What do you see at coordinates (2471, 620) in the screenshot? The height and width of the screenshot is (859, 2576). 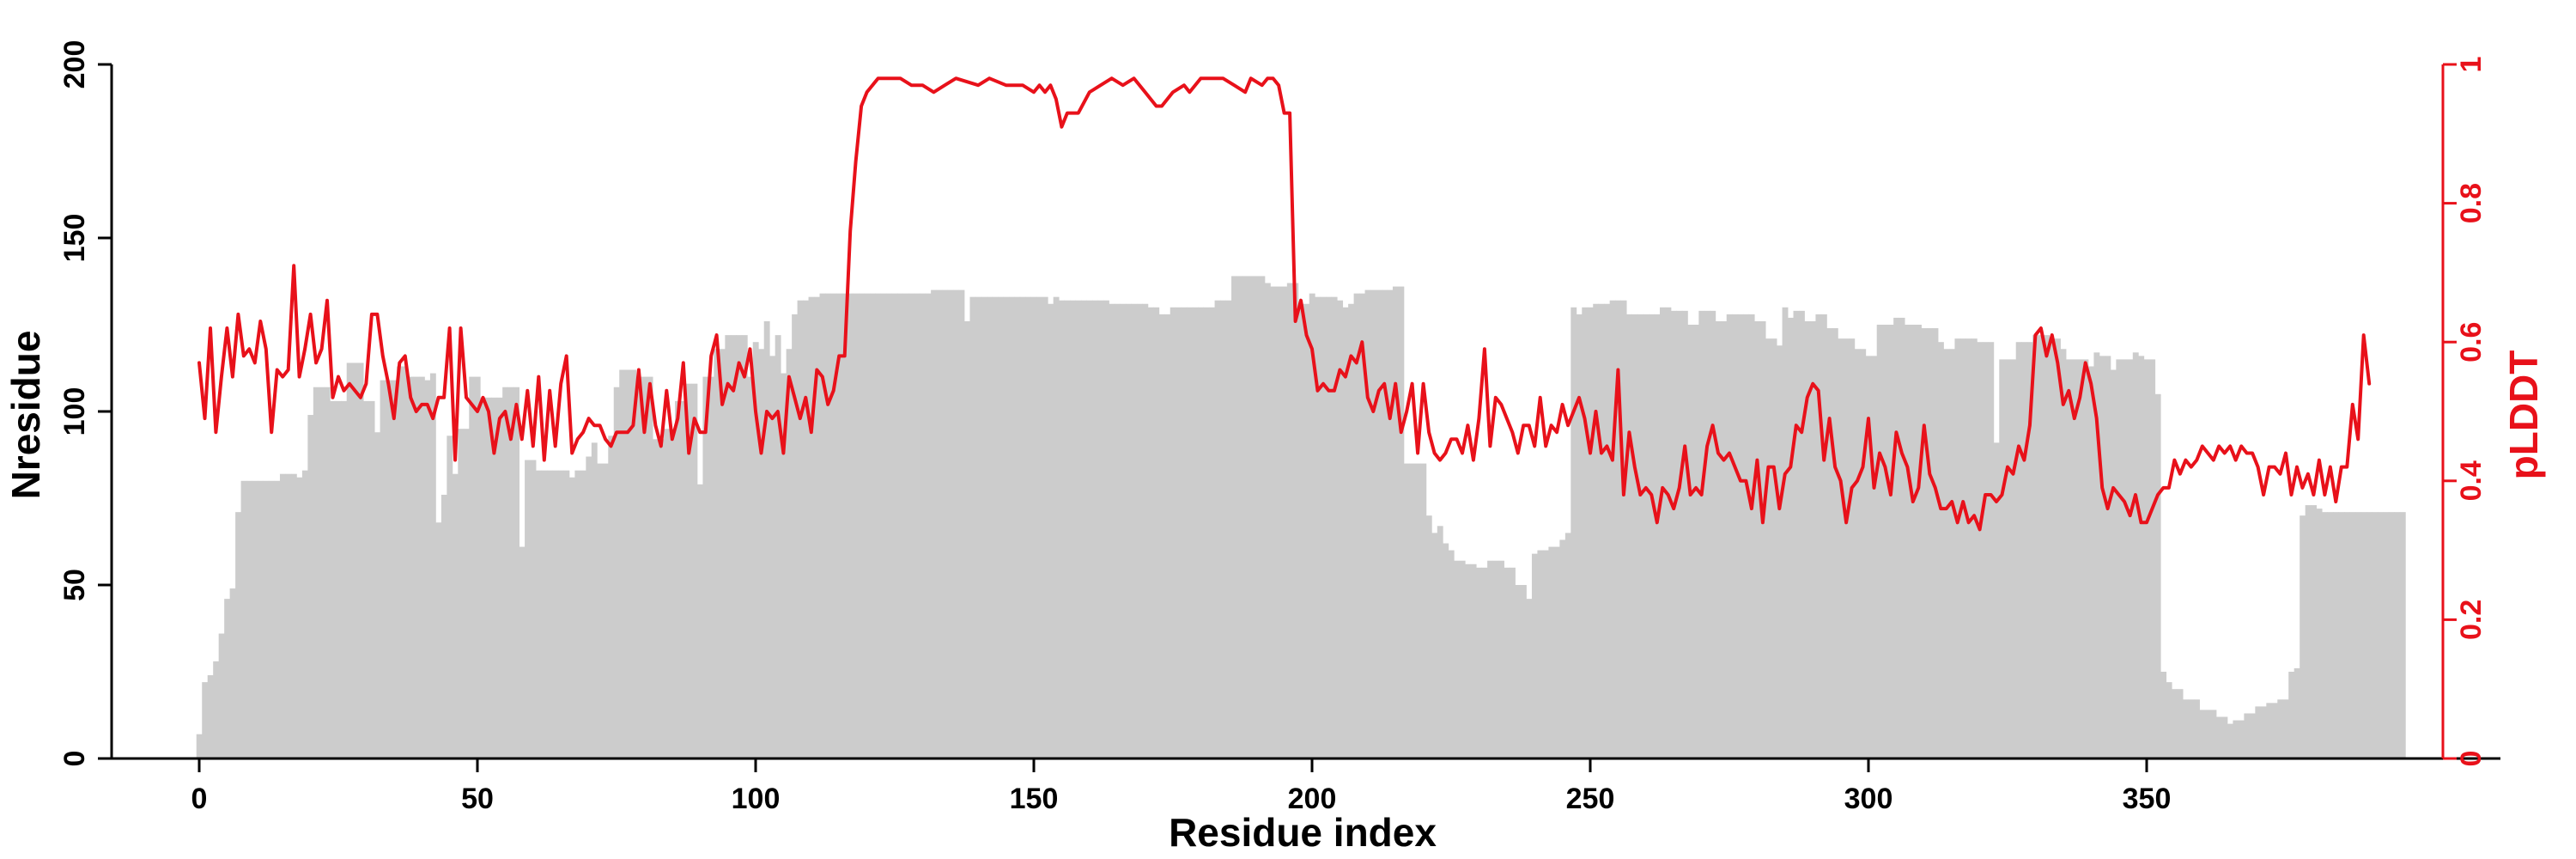 I see `y-right-tick-label: 0.2` at bounding box center [2471, 620].